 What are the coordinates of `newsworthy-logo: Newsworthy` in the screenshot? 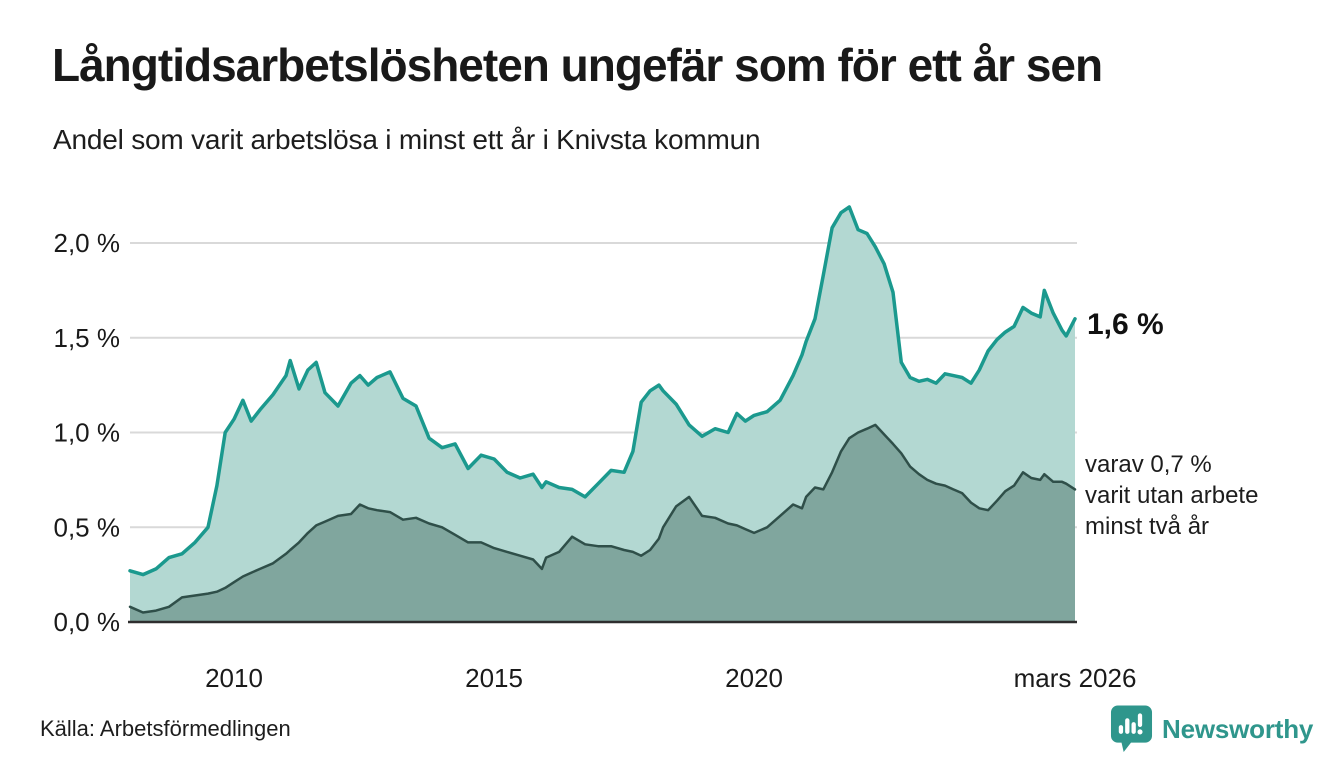 It's located at (1211, 729).